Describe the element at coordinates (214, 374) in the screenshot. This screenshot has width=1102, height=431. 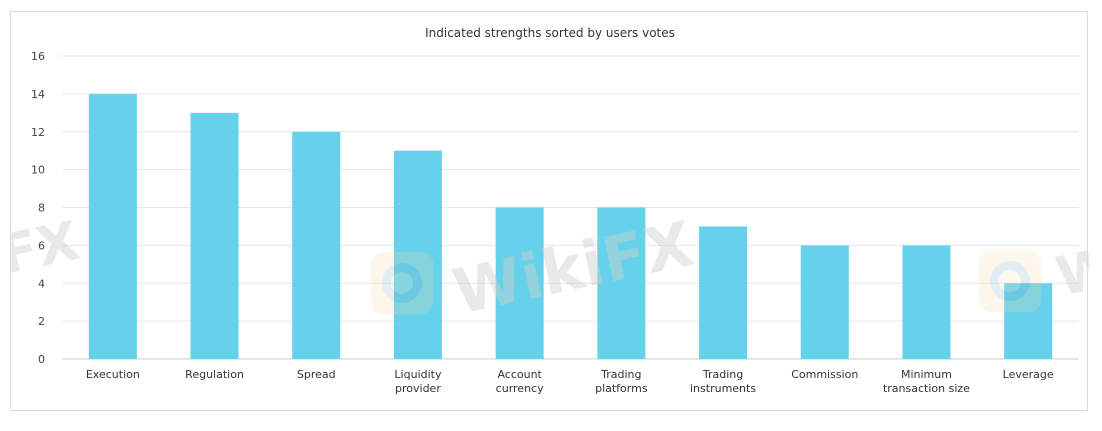
I see `x-tick-label: Regulation` at that location.